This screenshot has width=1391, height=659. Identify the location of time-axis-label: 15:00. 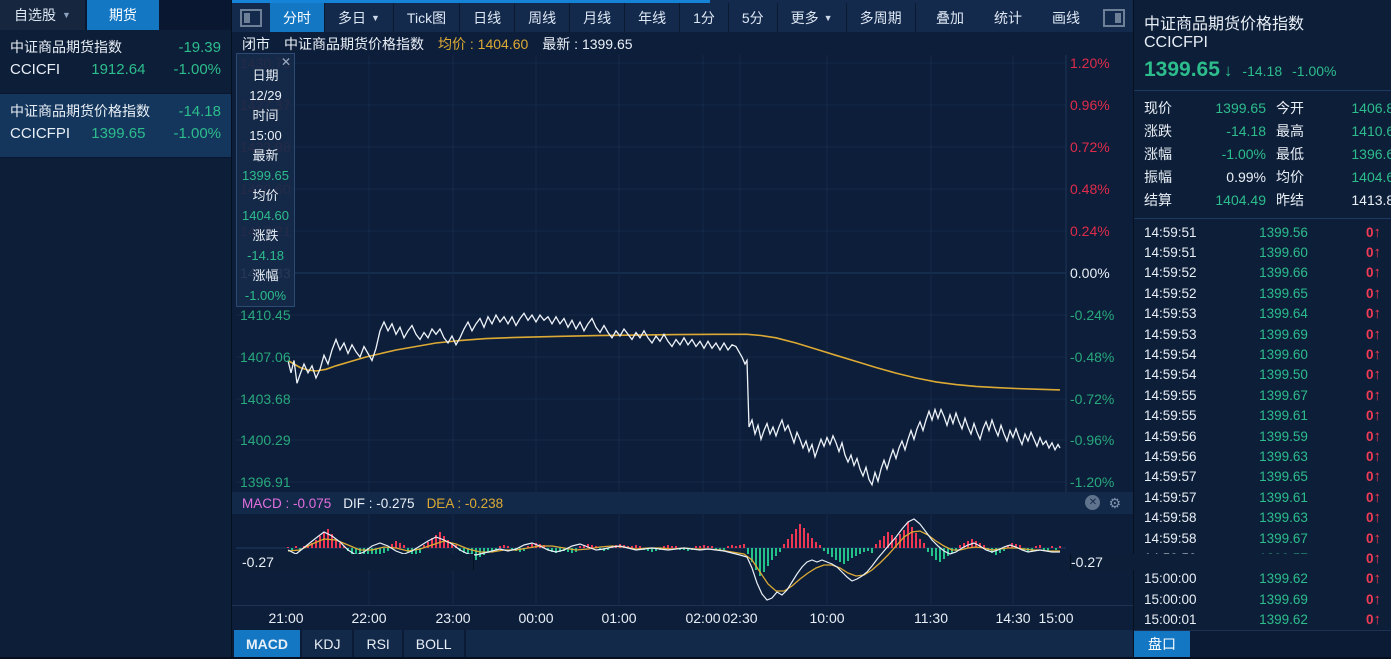
(1056, 618).